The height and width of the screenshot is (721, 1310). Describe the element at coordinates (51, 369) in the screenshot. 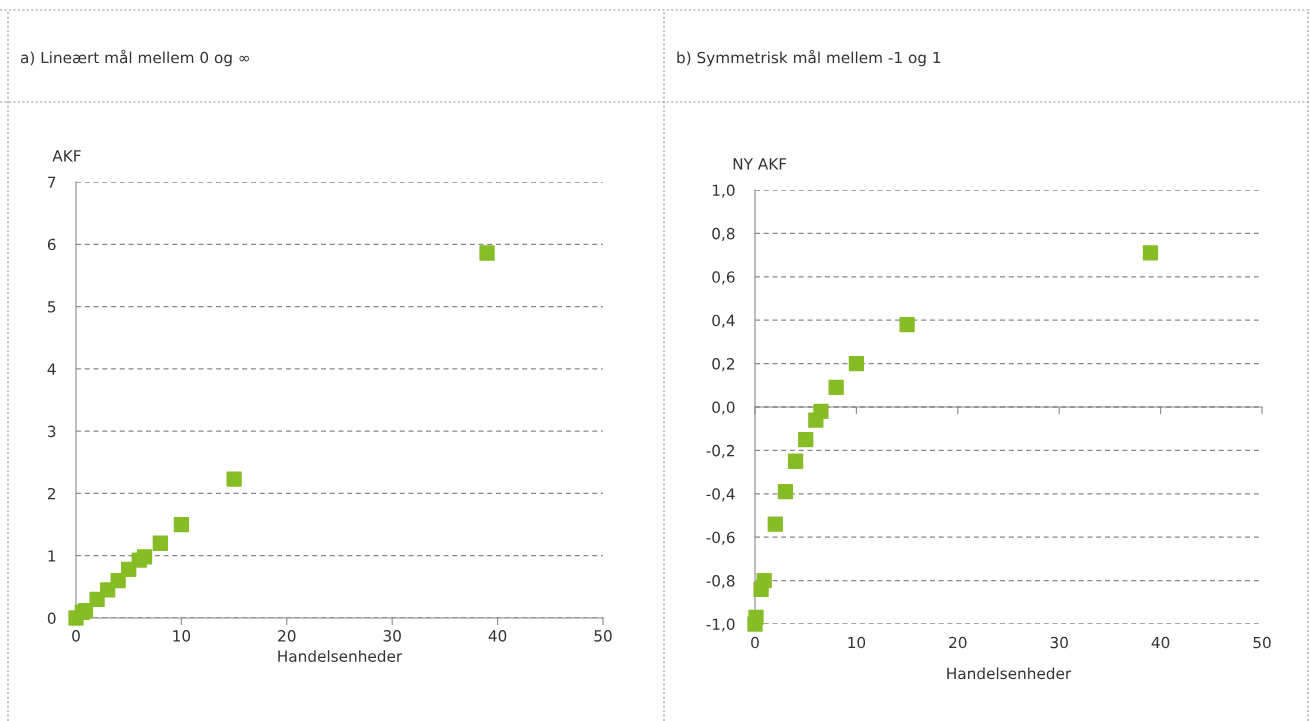

I see `y-tick-label: 4` at that location.